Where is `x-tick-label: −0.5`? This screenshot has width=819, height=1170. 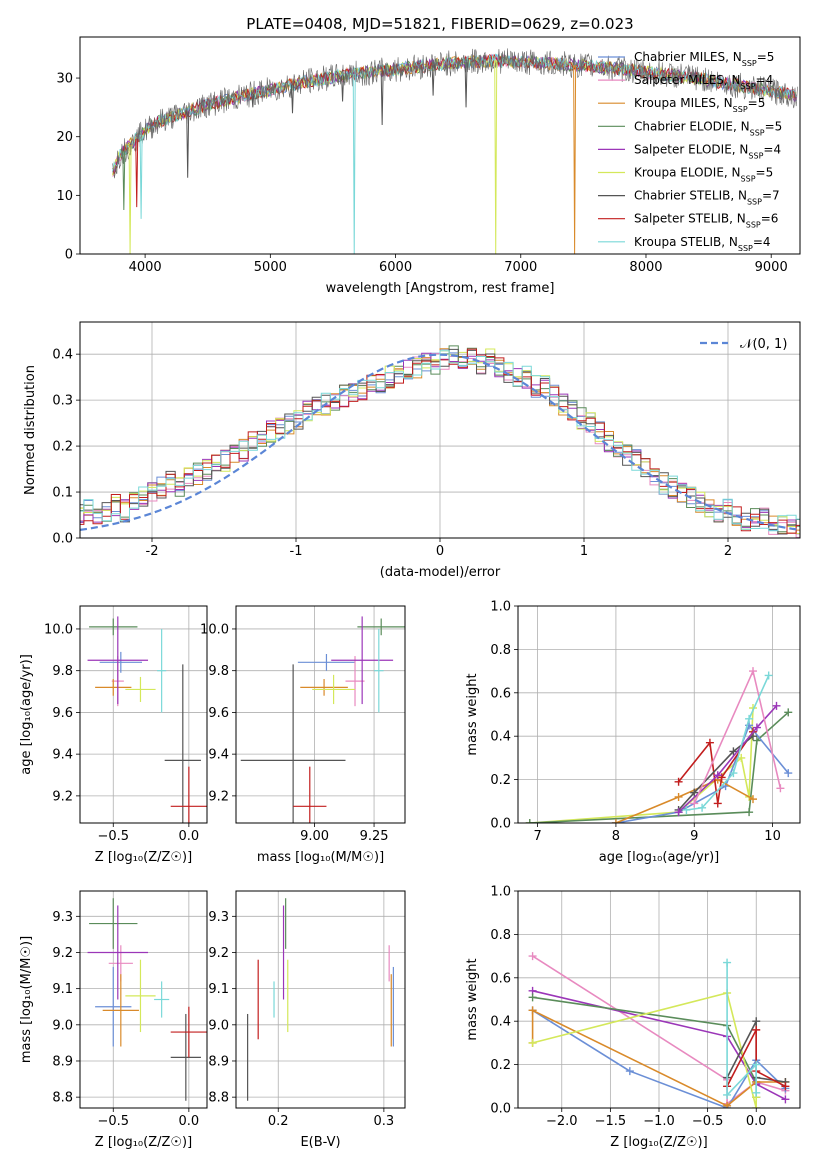 x-tick-label: −0.5 is located at coordinates (113, 836).